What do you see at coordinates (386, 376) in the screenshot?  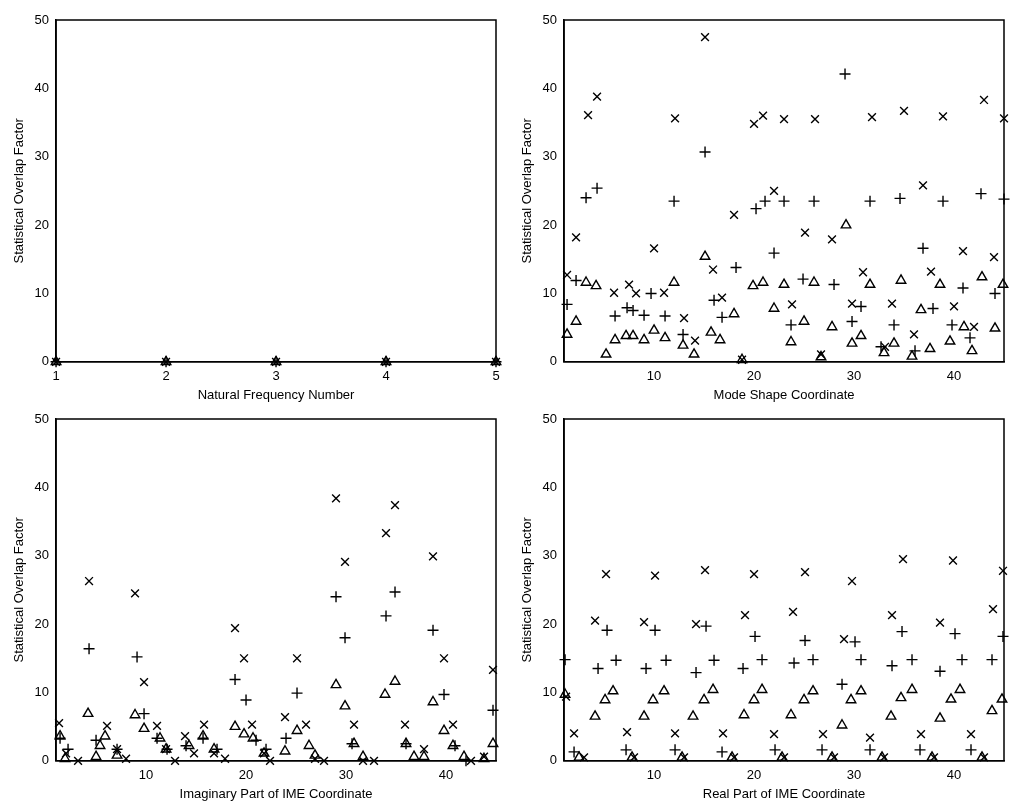 I see `x-tick-label: 4` at bounding box center [386, 376].